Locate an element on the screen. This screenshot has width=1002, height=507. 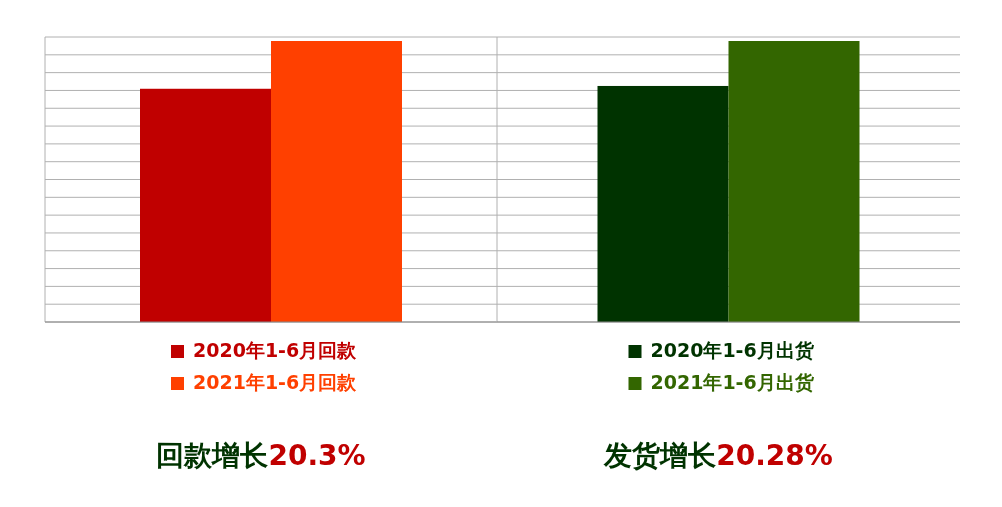
legend-label: 2020年1-6月回款 is located at coordinates (275, 350).